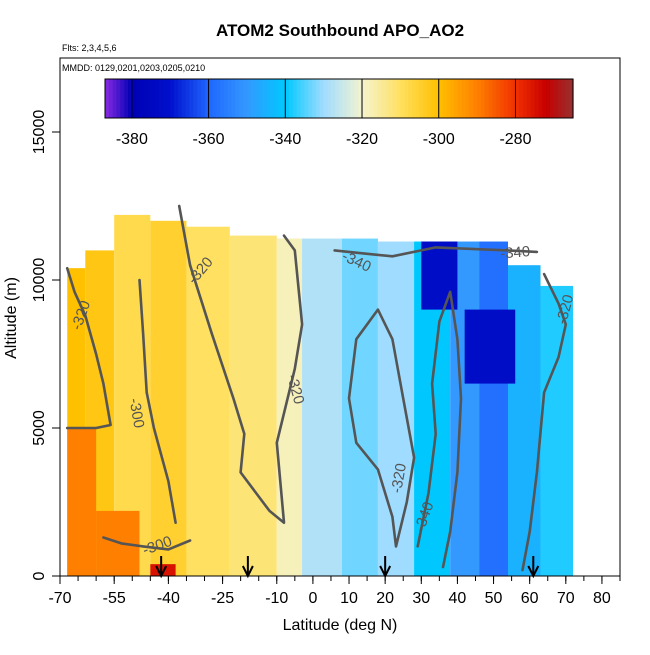 The height and width of the screenshot is (655, 650). I want to click on x-tick-label: -55, so click(114, 598).